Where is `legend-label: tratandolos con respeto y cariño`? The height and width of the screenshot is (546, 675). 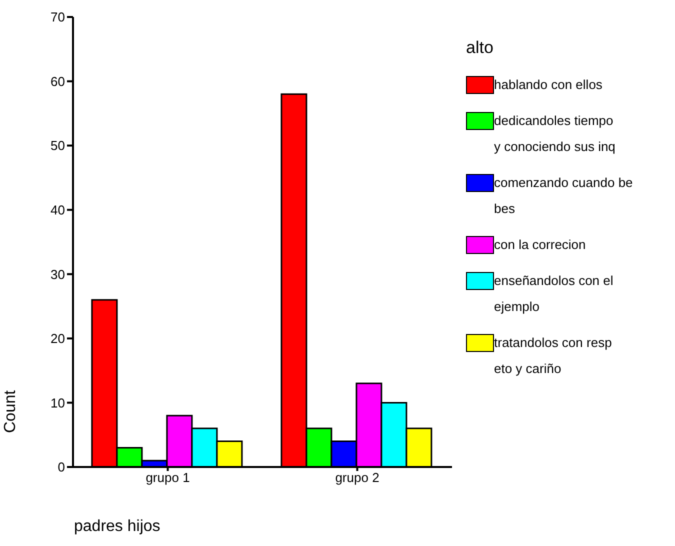
legend-label: tratandolos con respeto y cariño is located at coordinates (553, 356).